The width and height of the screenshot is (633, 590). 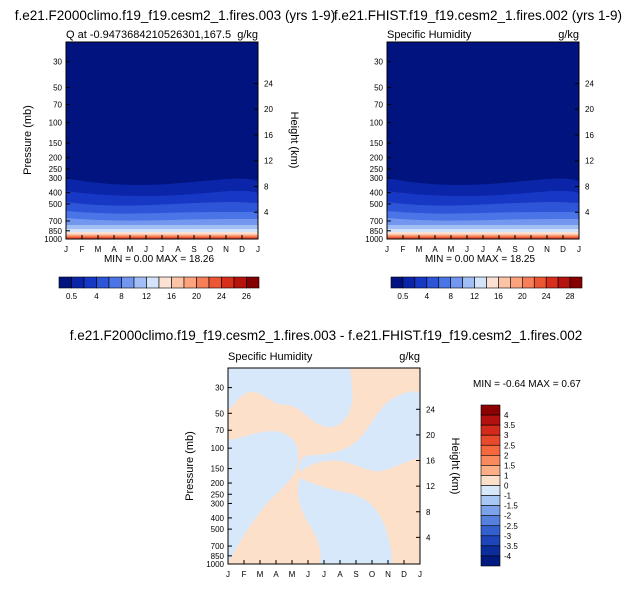 I want to click on p2-x-tick-label: A, so click(x=499, y=249).